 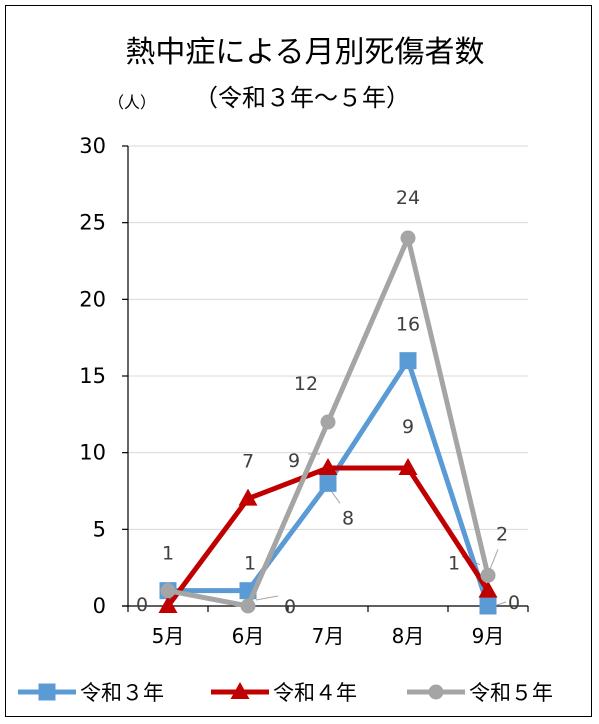 What do you see at coordinates (132, 102) in the screenshot?
I see `y-unit-label: （人）` at bounding box center [132, 102].